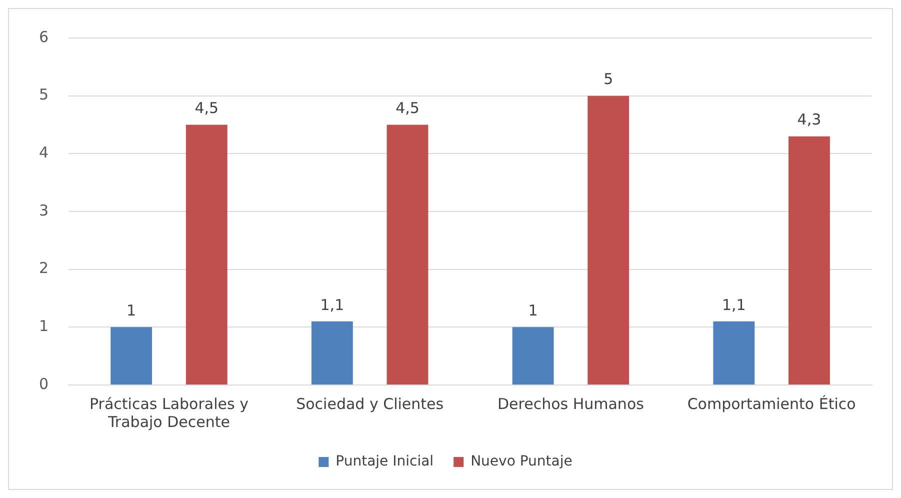  Describe the element at coordinates (169, 412) in the screenshot. I see `x-tick-label: Prácticas Laborales y Trabajo Decente` at that location.